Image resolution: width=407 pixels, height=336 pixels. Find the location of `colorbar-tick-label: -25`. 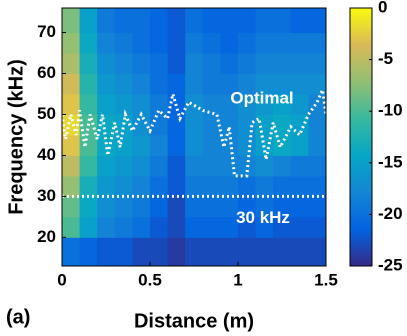

colorbar-tick-label: -25 is located at coordinates (390, 264).